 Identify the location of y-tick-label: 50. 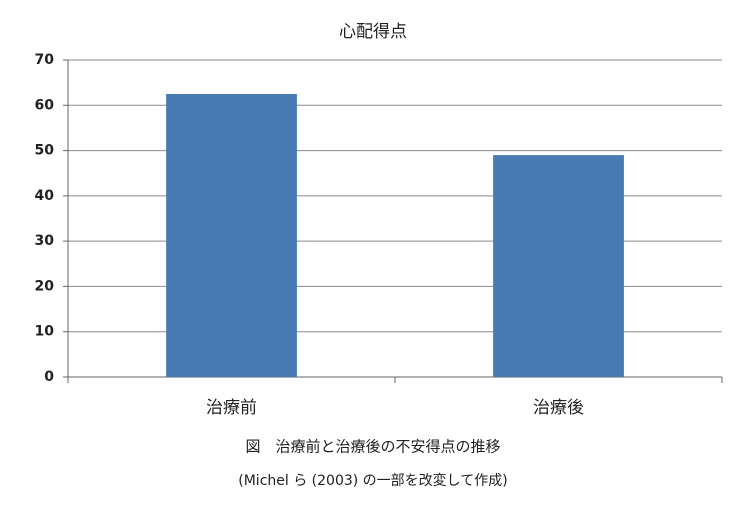
(45, 151).